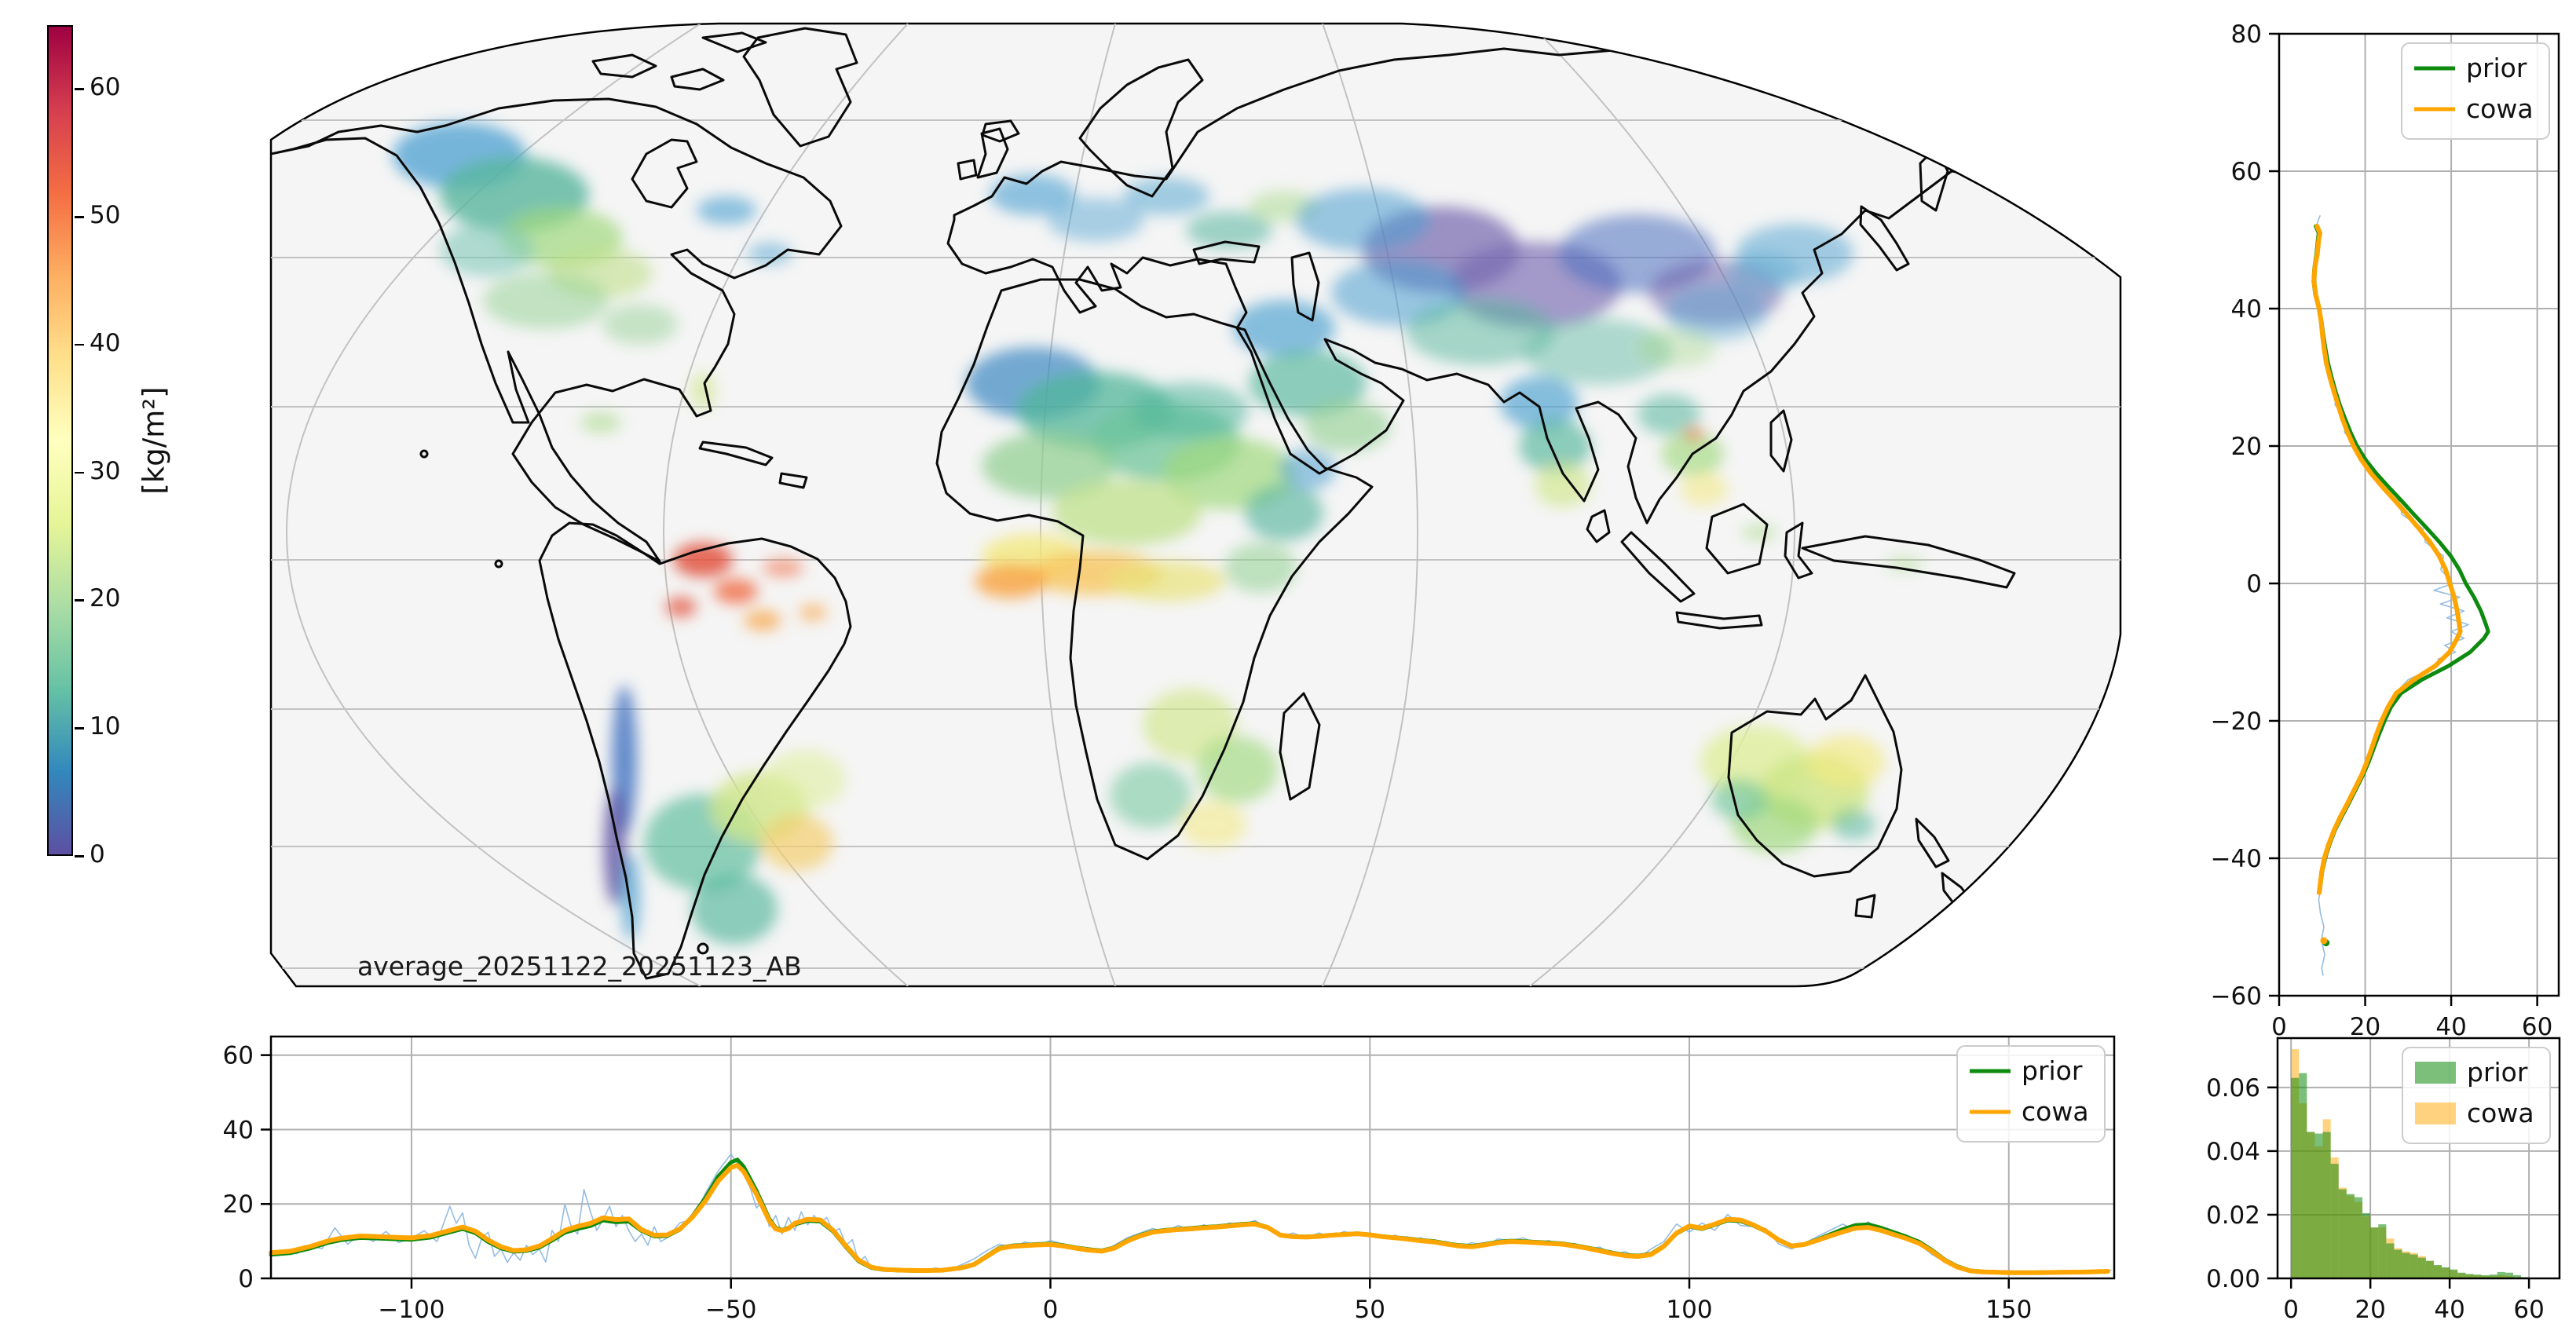 Image resolution: width=2576 pixels, height=1331 pixels. I want to click on series-meridional_mean_raw, so click(1191, 1213).